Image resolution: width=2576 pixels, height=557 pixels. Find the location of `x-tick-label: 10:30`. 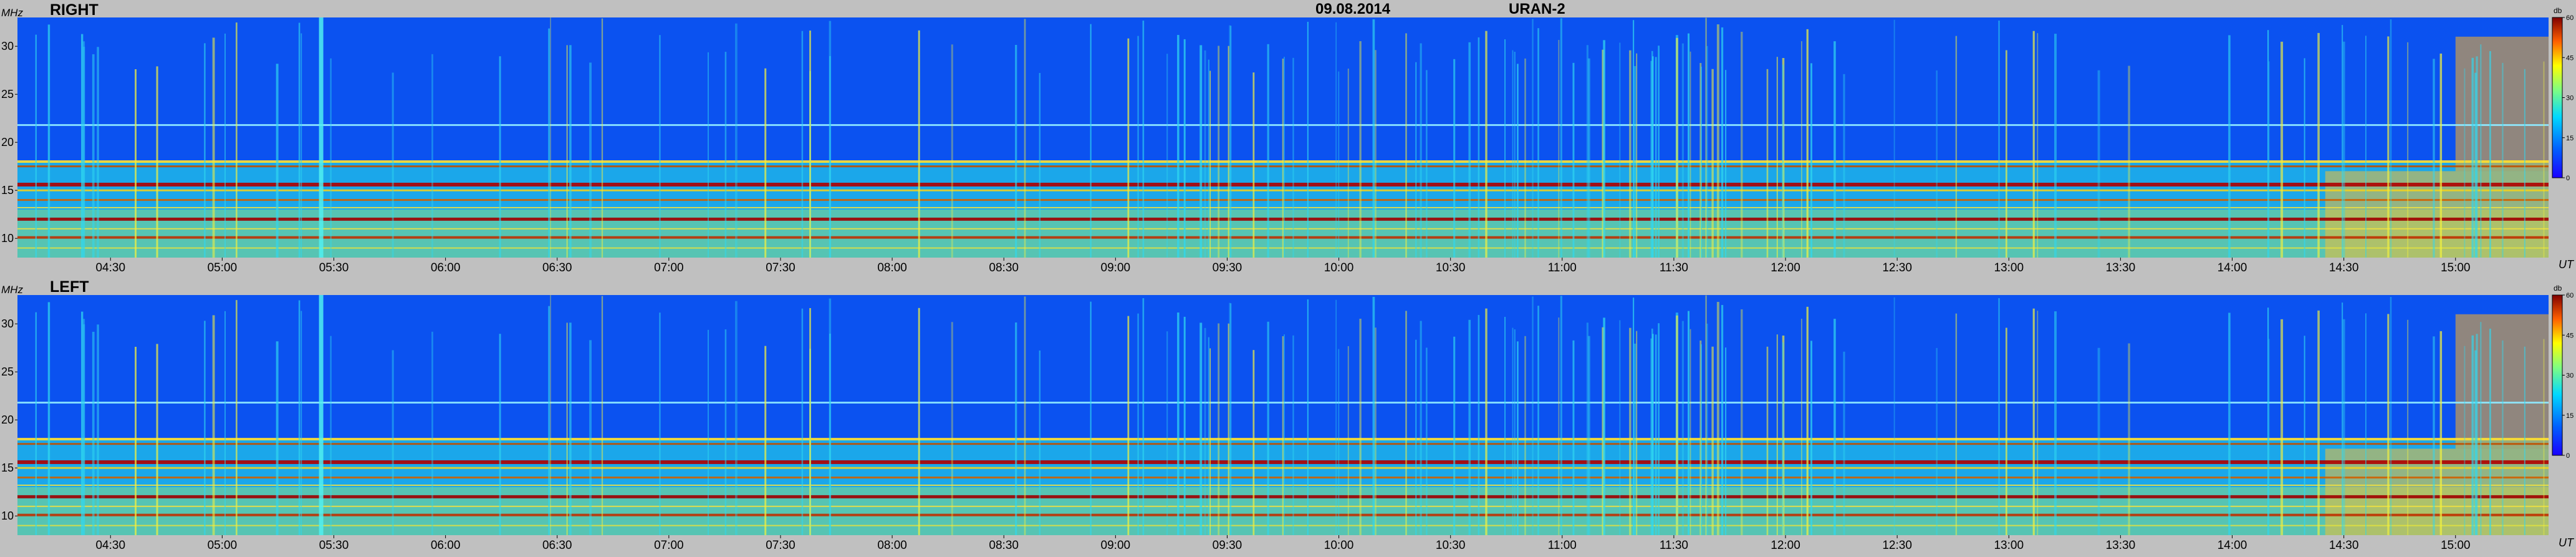

x-tick-label: 10:30 is located at coordinates (1451, 267).